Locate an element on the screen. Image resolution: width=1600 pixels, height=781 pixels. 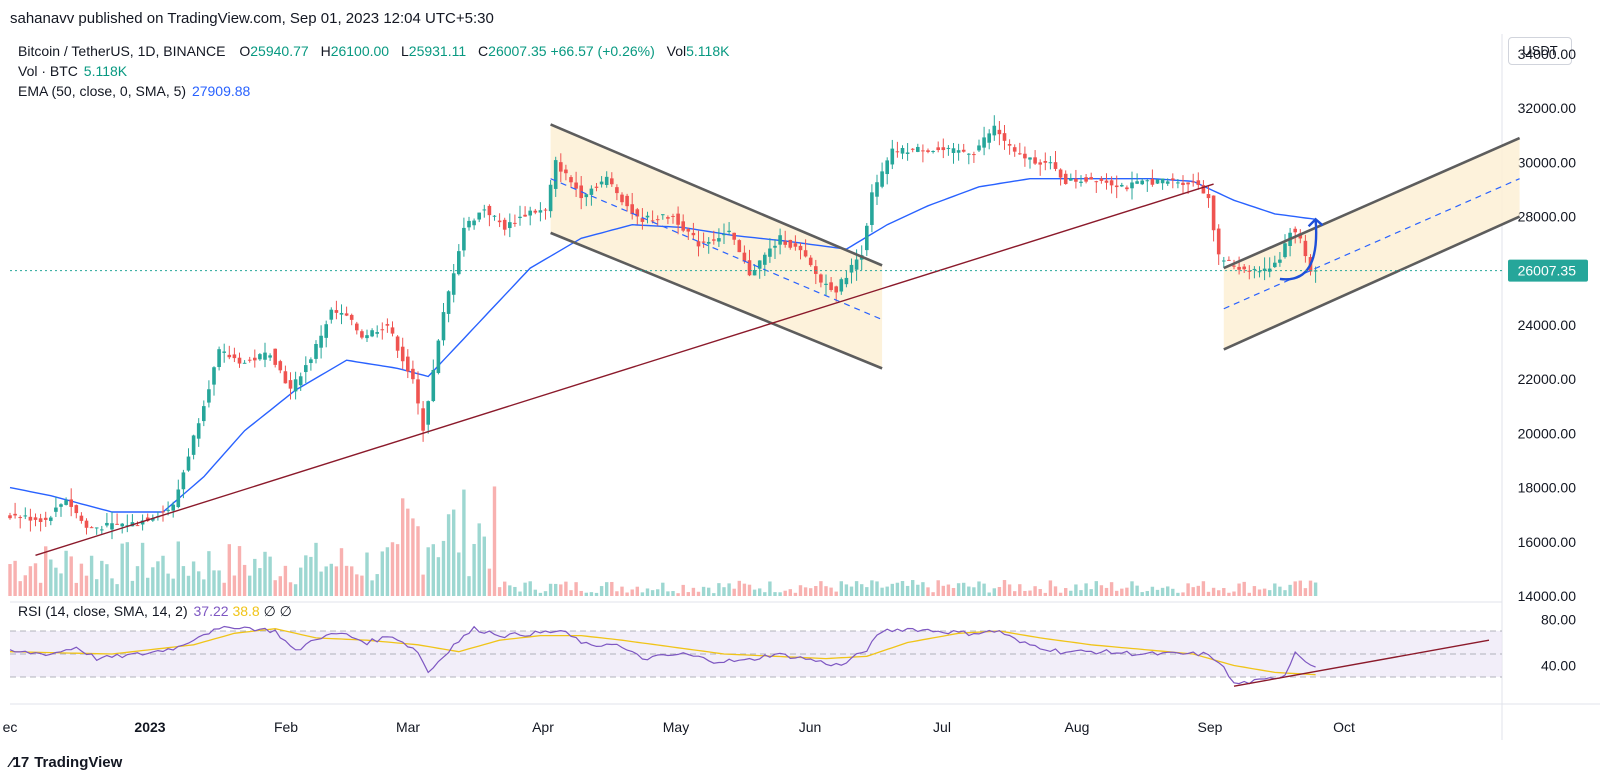
vol-label: Vol is located at coordinates (676, 51).